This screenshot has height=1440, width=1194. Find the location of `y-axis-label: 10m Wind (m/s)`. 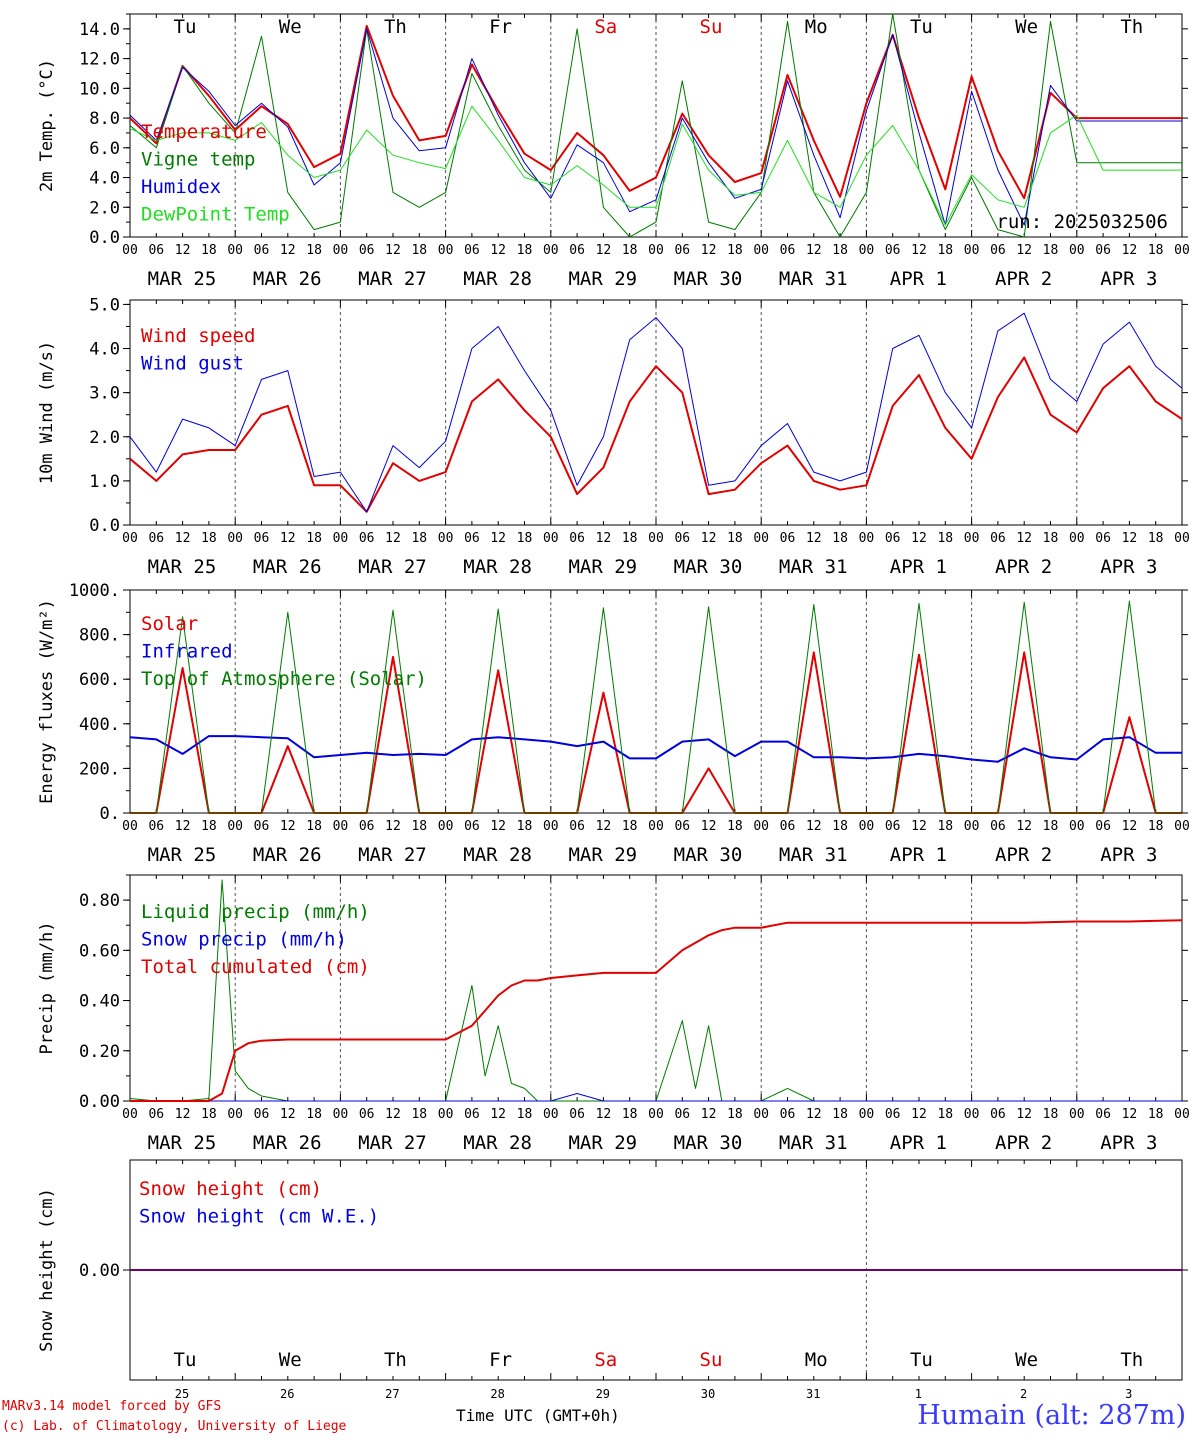

y-axis-label: 10m Wind (m/s) is located at coordinates (47, 412).